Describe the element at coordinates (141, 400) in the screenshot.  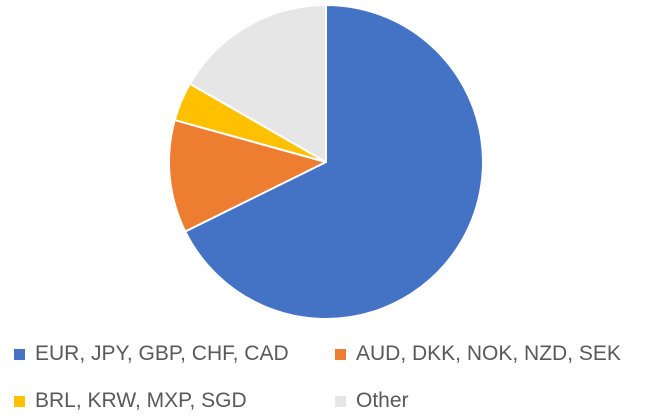
I see `legend-label-2: BRL, KRW, MXP, SGD` at that location.